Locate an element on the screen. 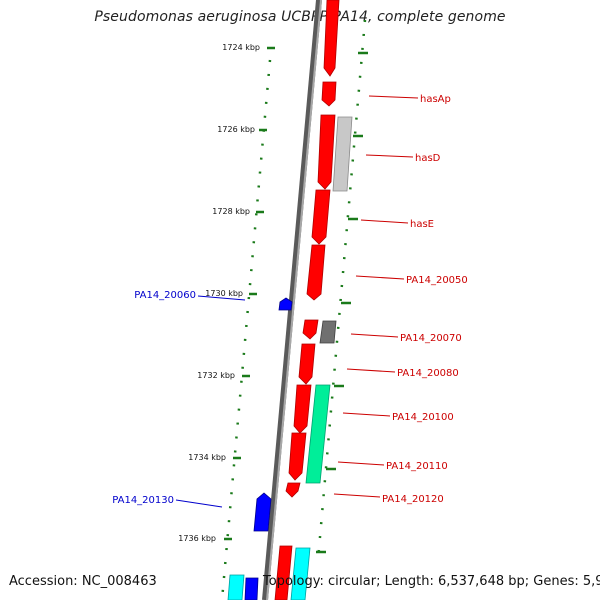 This screenshot has height=600, width=600. gene-label-group: PA14_20080 is located at coordinates (402, 373).